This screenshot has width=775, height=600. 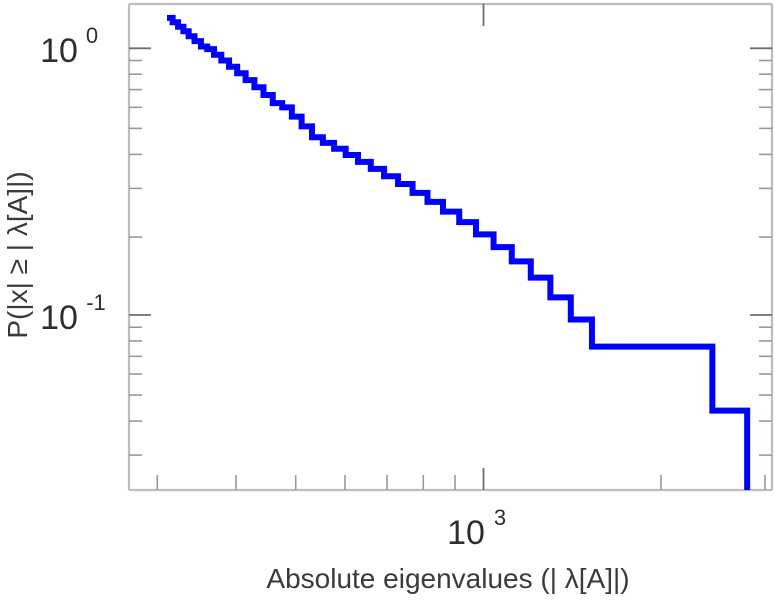 I want to click on y-axis-title: P(|x| ≥ | λ[A]|), so click(x=17, y=254).